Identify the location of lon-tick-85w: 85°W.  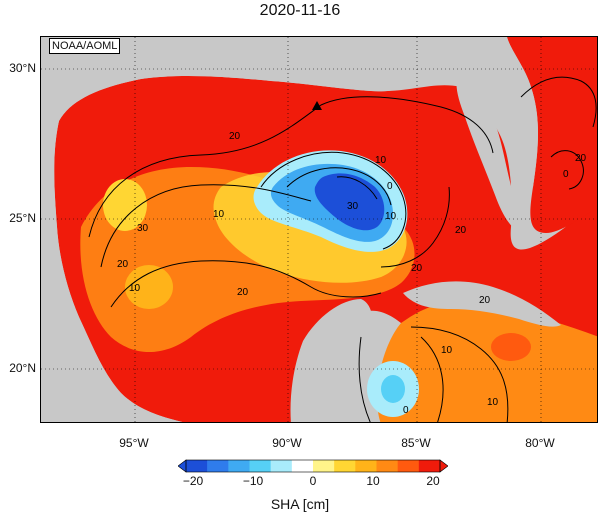
(416, 443).